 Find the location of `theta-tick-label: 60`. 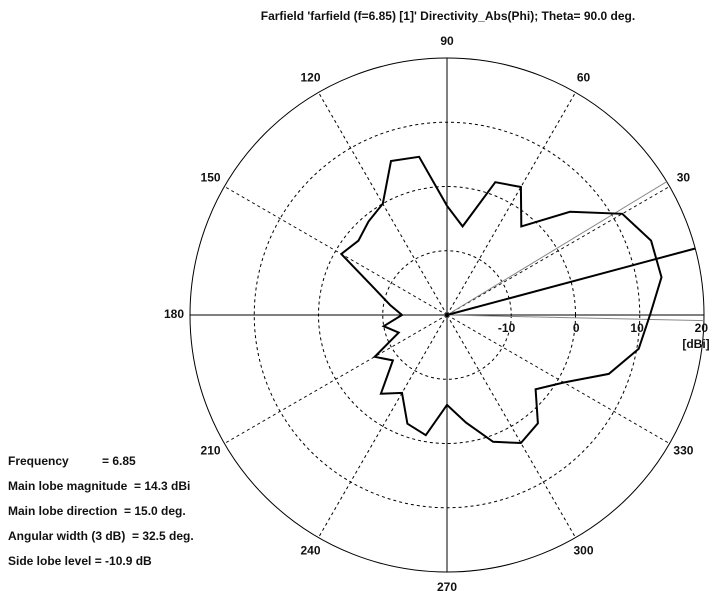

theta-tick-label: 60 is located at coordinates (584, 78).